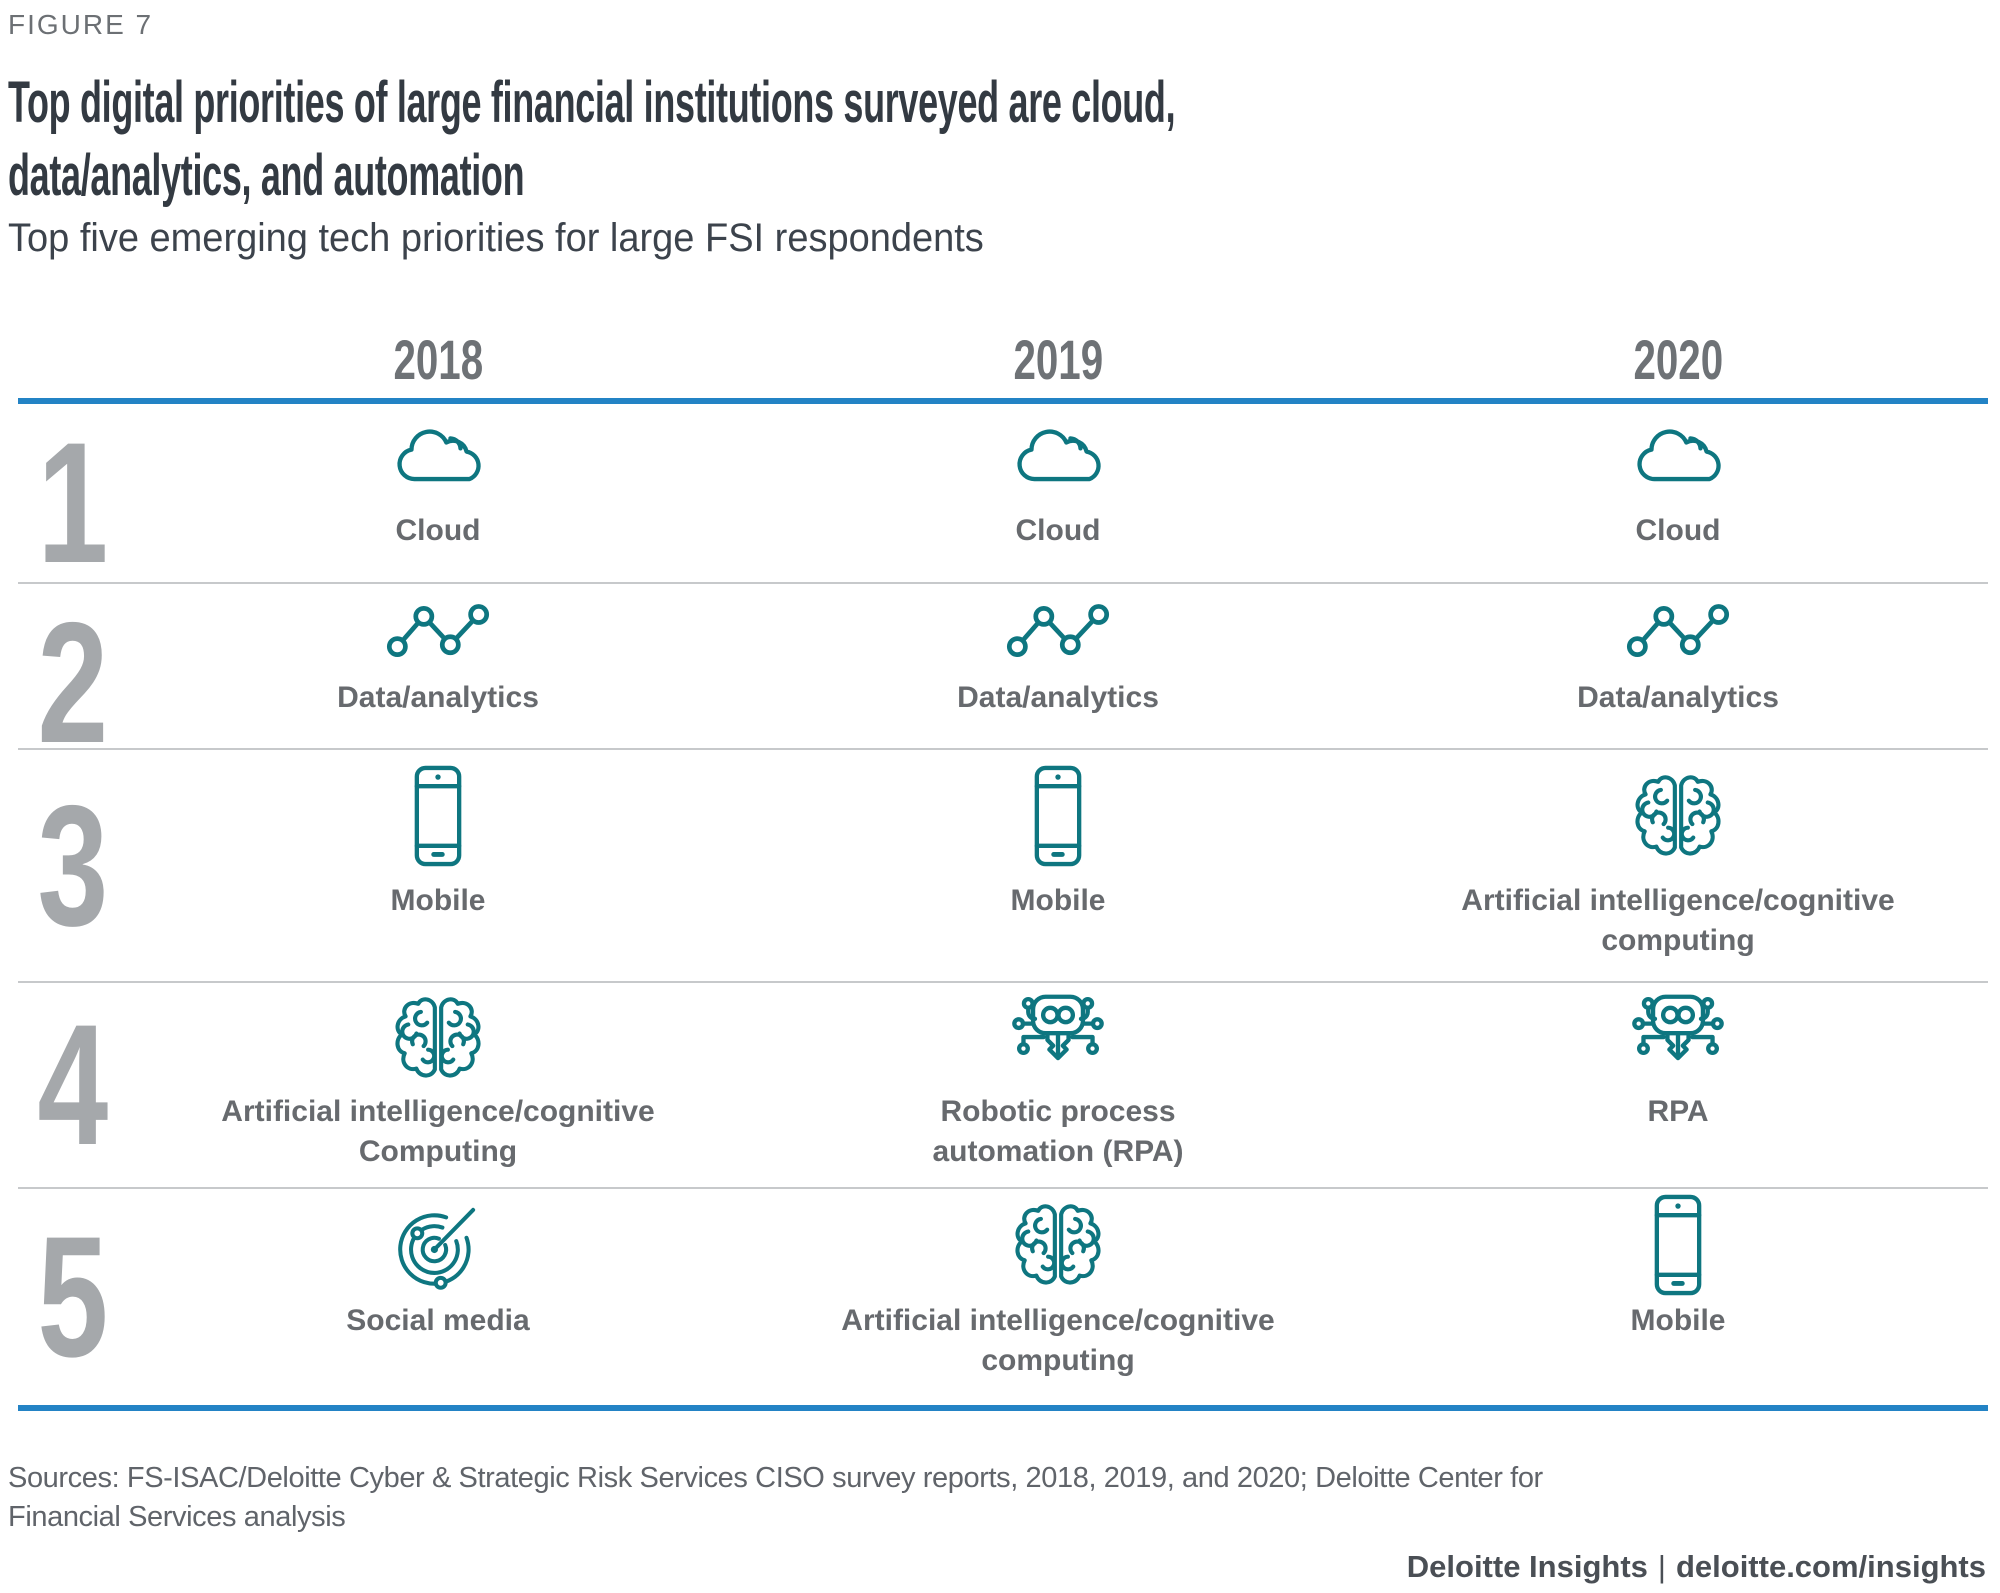 The height and width of the screenshot is (1593, 2000). I want to click on priority-cell: Social media, so click(438, 1297).